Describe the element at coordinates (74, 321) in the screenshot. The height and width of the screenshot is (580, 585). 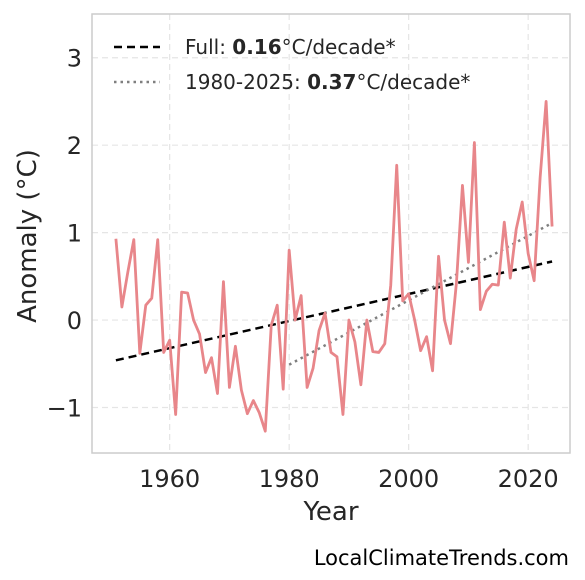
I see `y-tick-label: 0` at that location.